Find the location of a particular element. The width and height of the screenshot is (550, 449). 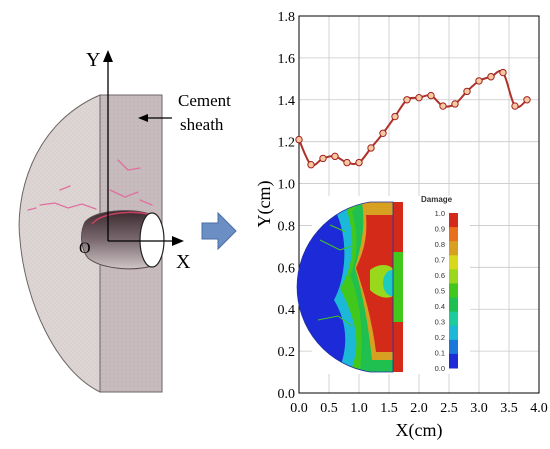

x-tick-label: 0.5 is located at coordinates (329, 408).